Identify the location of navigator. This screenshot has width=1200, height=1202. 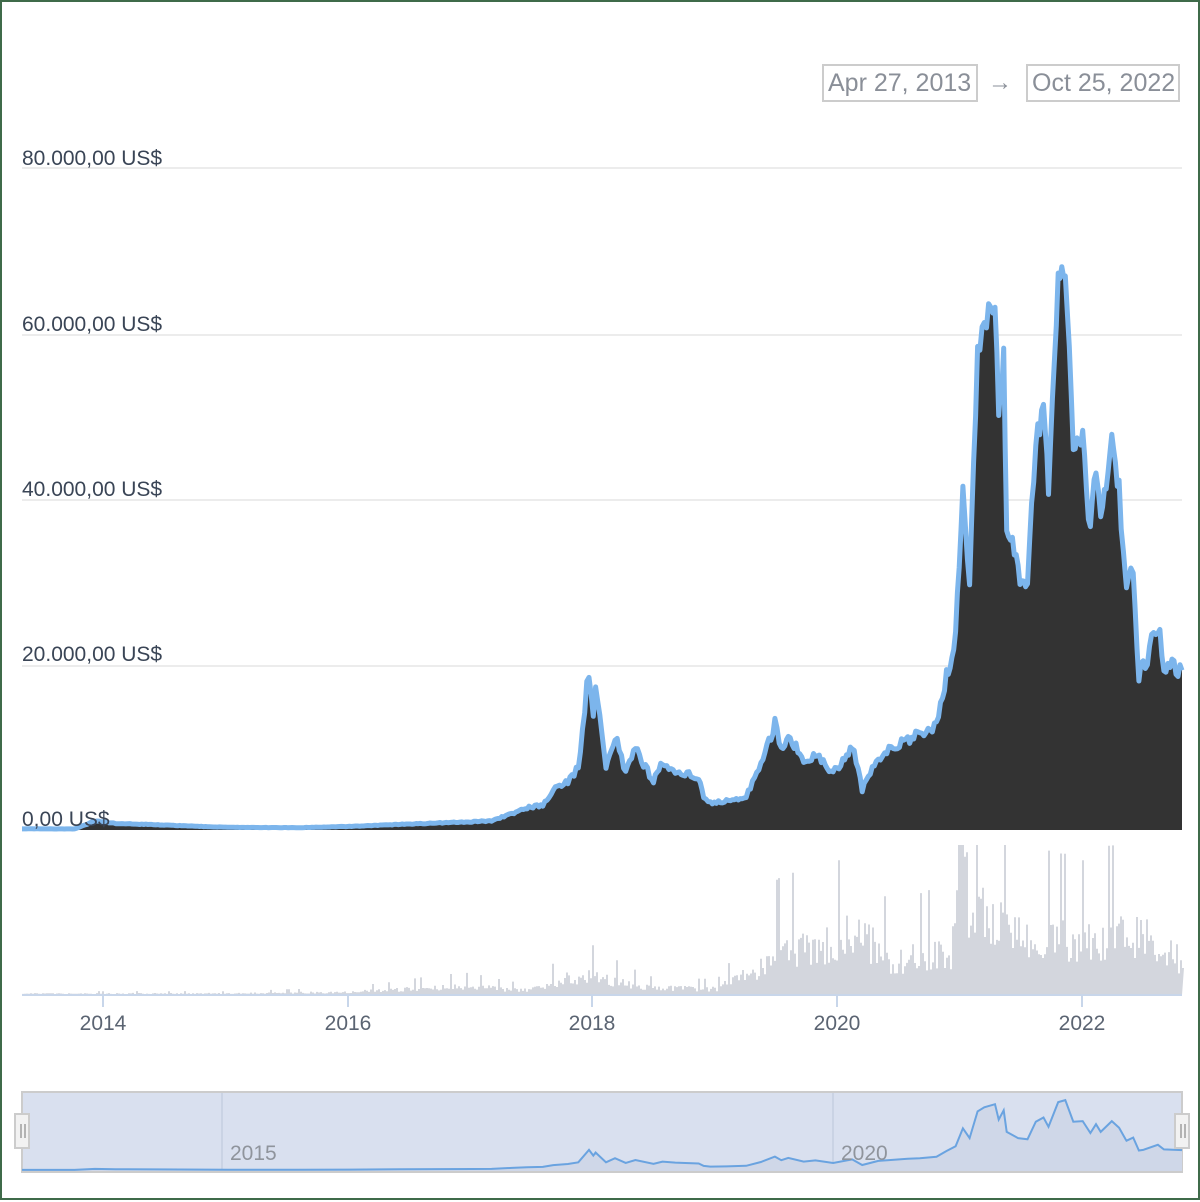
(602, 1132).